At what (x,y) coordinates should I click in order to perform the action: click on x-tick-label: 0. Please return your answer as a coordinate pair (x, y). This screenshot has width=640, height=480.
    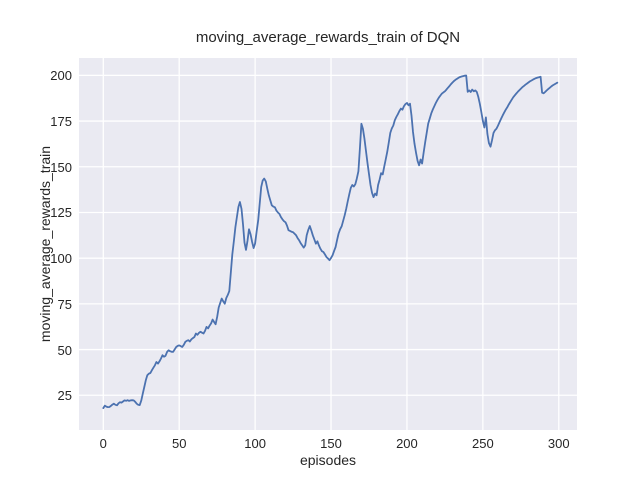
    Looking at the image, I should click on (103, 443).